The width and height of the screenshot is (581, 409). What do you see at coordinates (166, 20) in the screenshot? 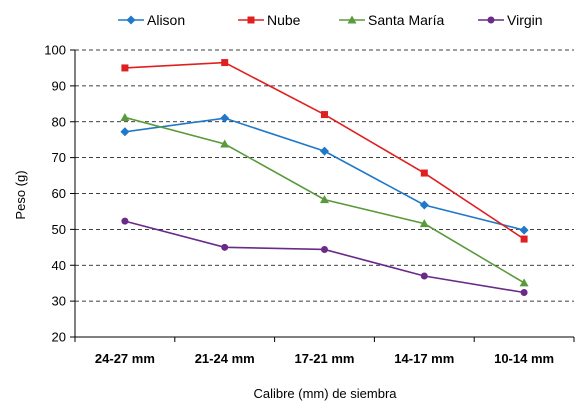
I see `legend-label-alison: Alison` at bounding box center [166, 20].